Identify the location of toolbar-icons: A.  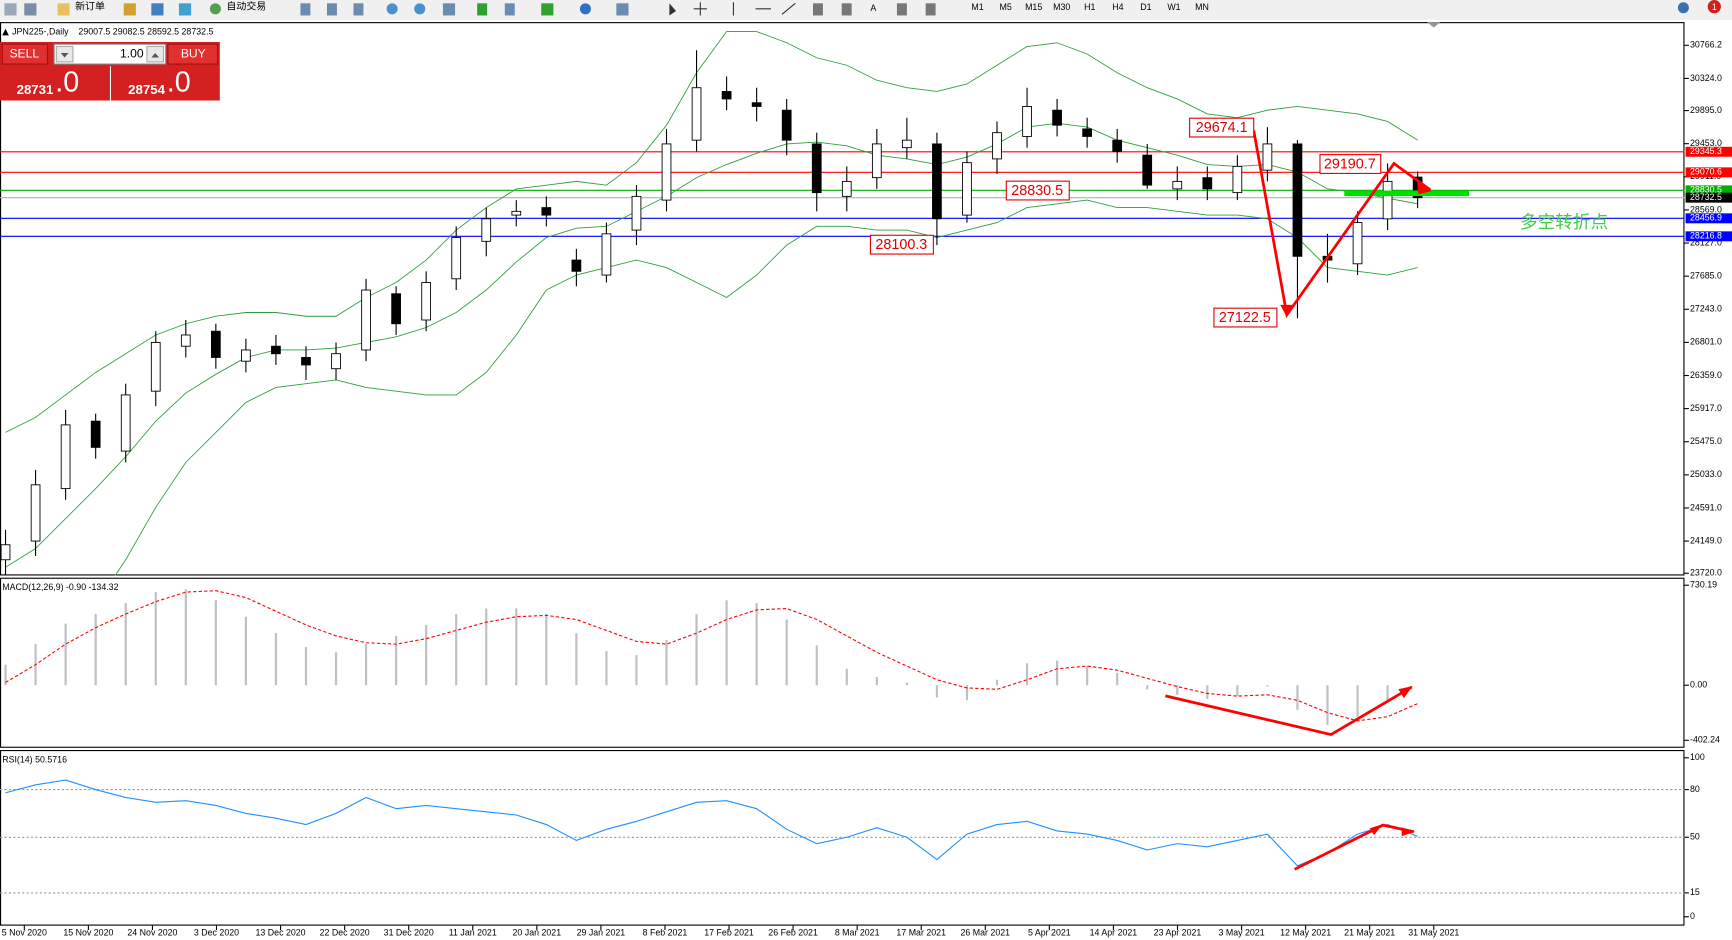
(862, 8).